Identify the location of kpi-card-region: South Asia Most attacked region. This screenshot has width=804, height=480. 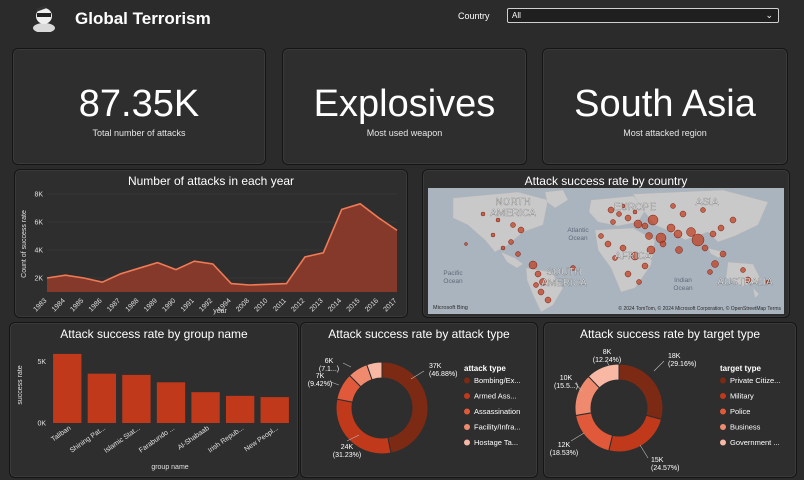
(665, 106).